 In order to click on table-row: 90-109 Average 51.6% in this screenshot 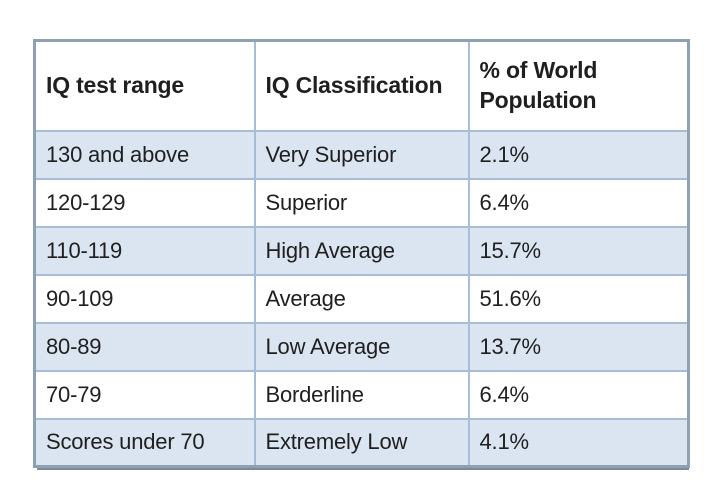, I will do `click(361, 298)`.